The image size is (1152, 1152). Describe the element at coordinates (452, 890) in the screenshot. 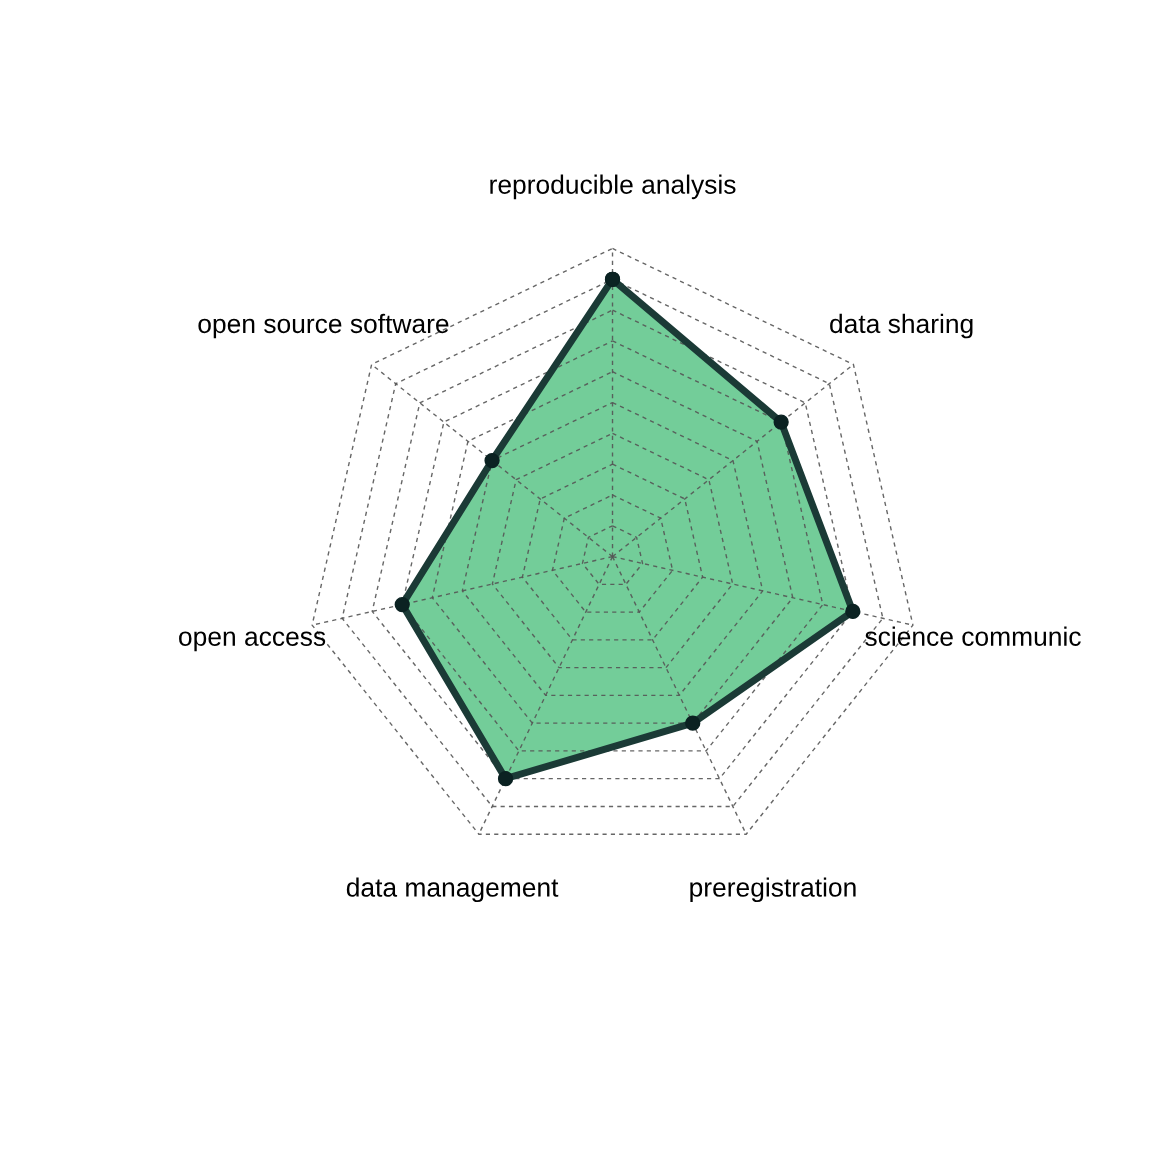

I see `spoke-label: data management` at that location.